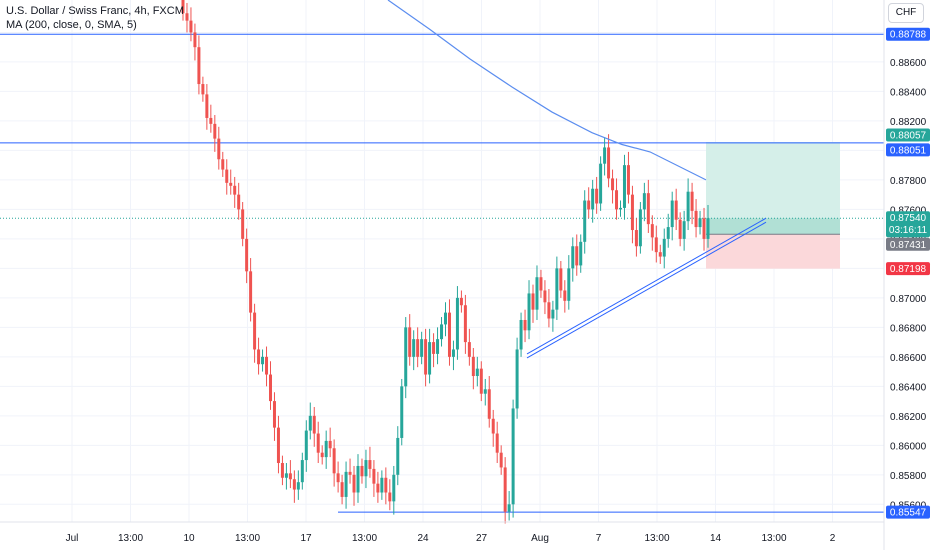 This screenshot has height=555, width=932. I want to click on currency-button: CHF, so click(906, 13).